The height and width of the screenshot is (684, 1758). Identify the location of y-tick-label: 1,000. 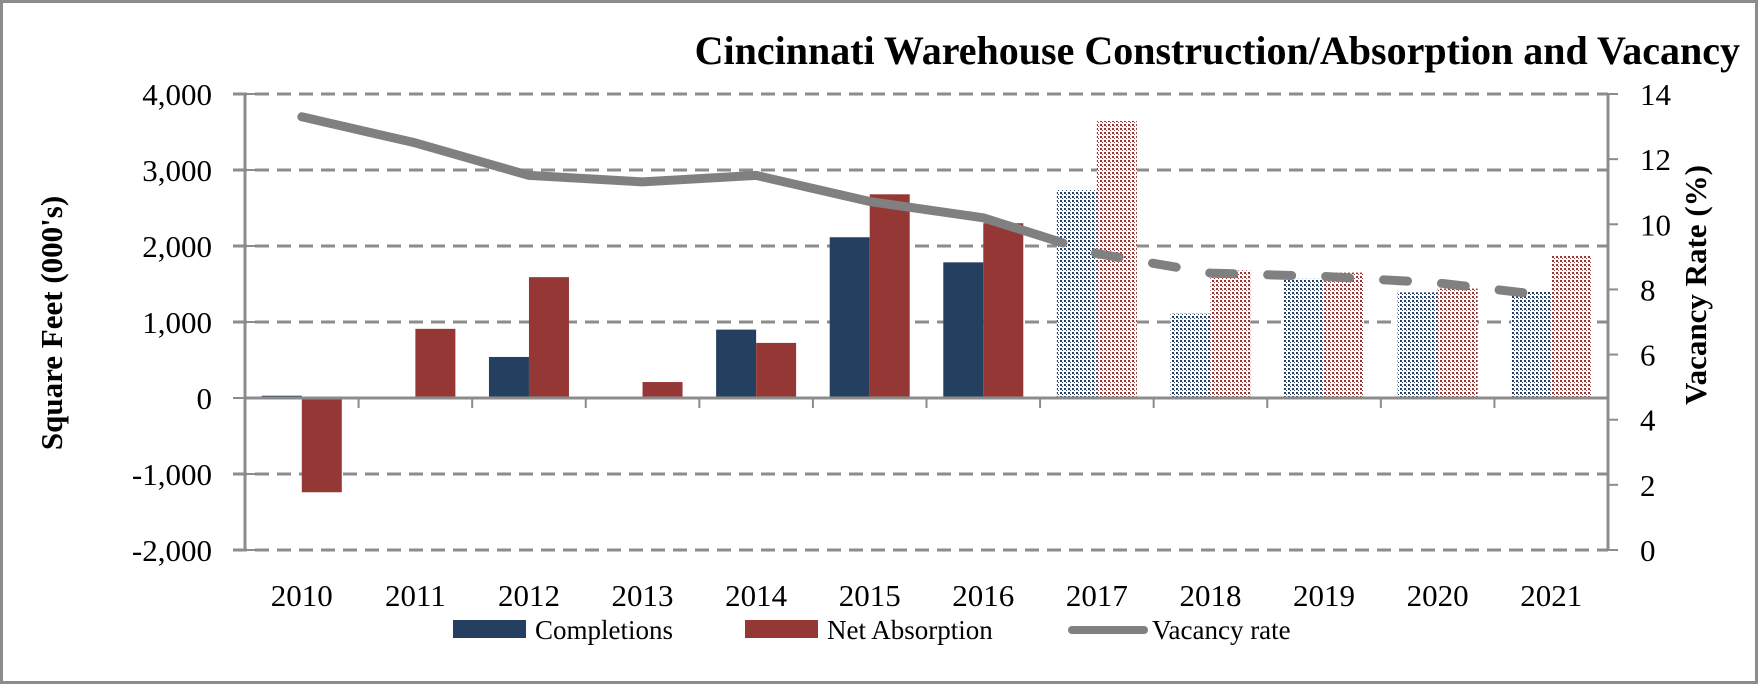
(177, 322).